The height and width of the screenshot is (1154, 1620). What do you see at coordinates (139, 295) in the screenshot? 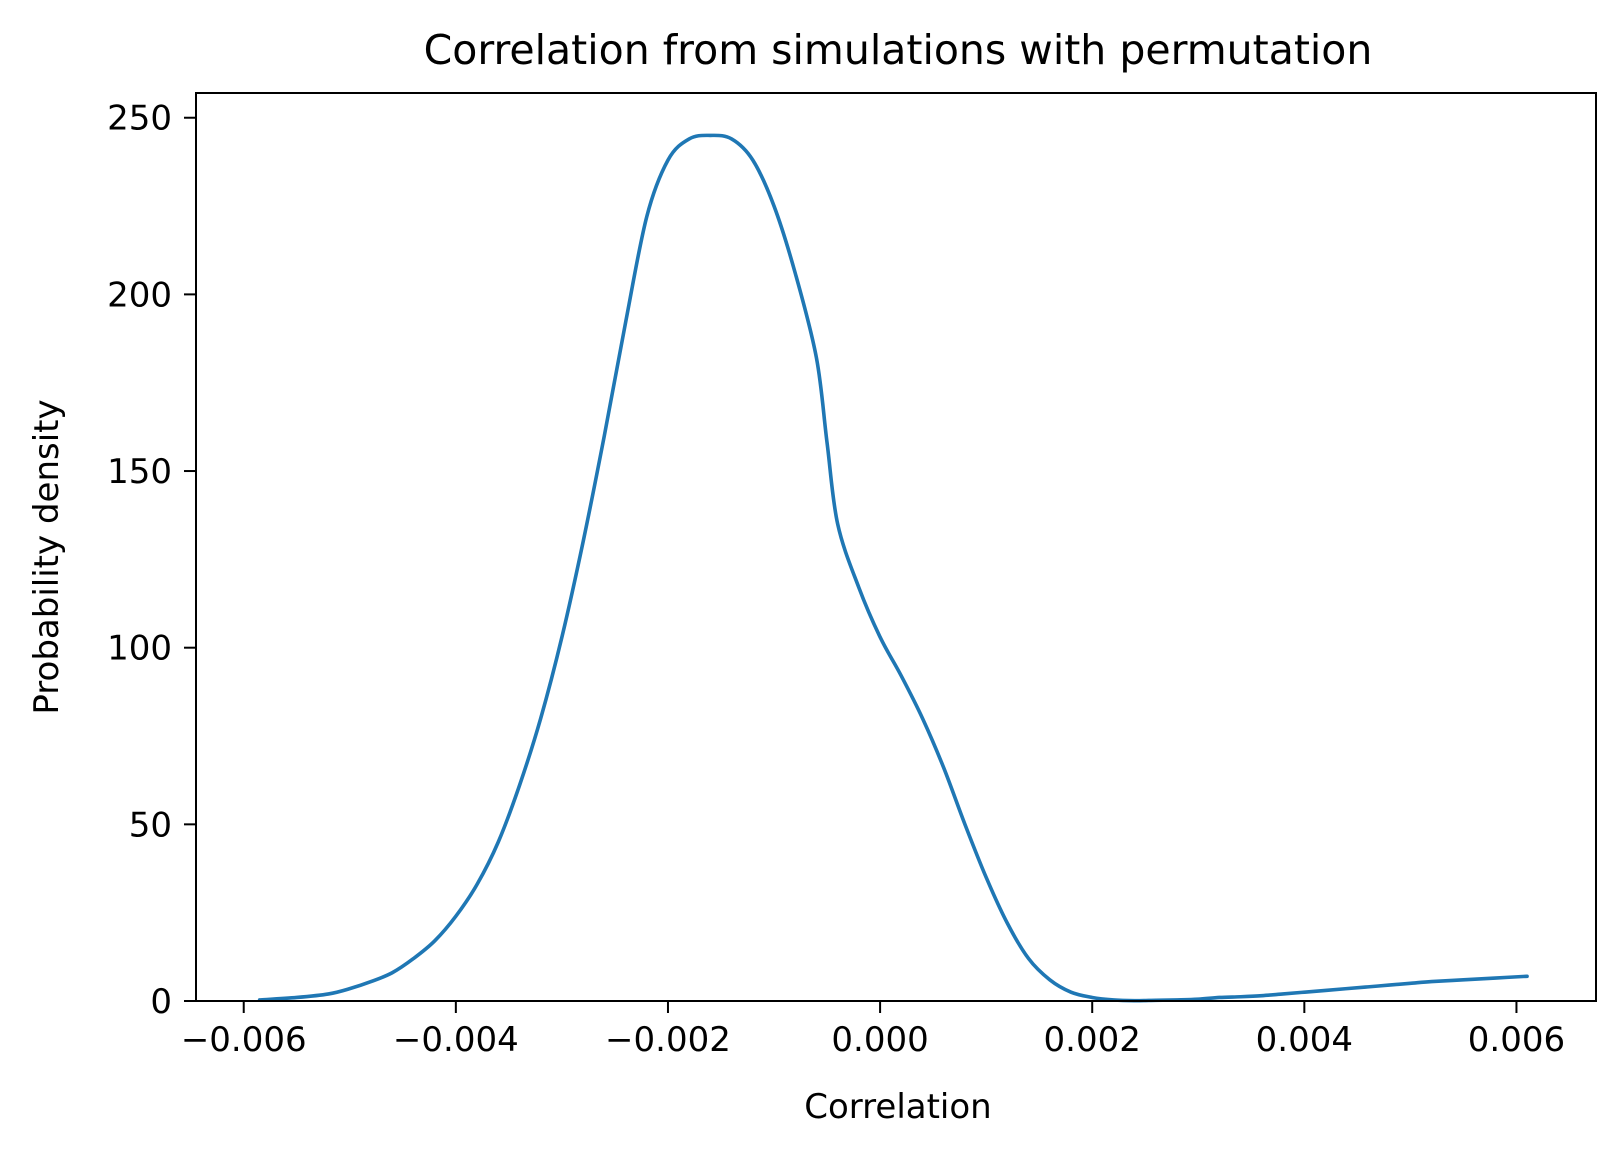
I see `y-tick-label: 200` at bounding box center [139, 295].